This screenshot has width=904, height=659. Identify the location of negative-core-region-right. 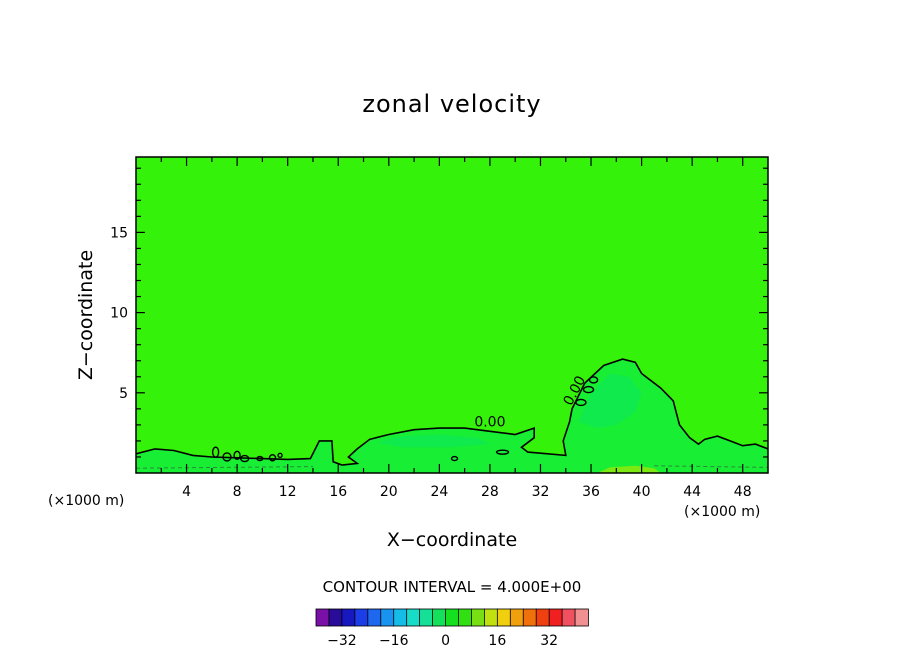
(433, 441).